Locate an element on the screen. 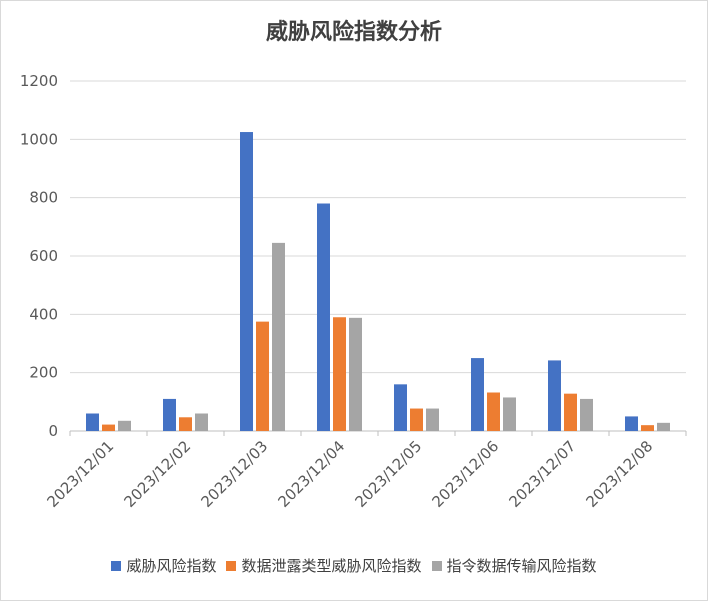 The image size is (708, 601). chart-title: 威胁风险指数分析 is located at coordinates (353, 32).